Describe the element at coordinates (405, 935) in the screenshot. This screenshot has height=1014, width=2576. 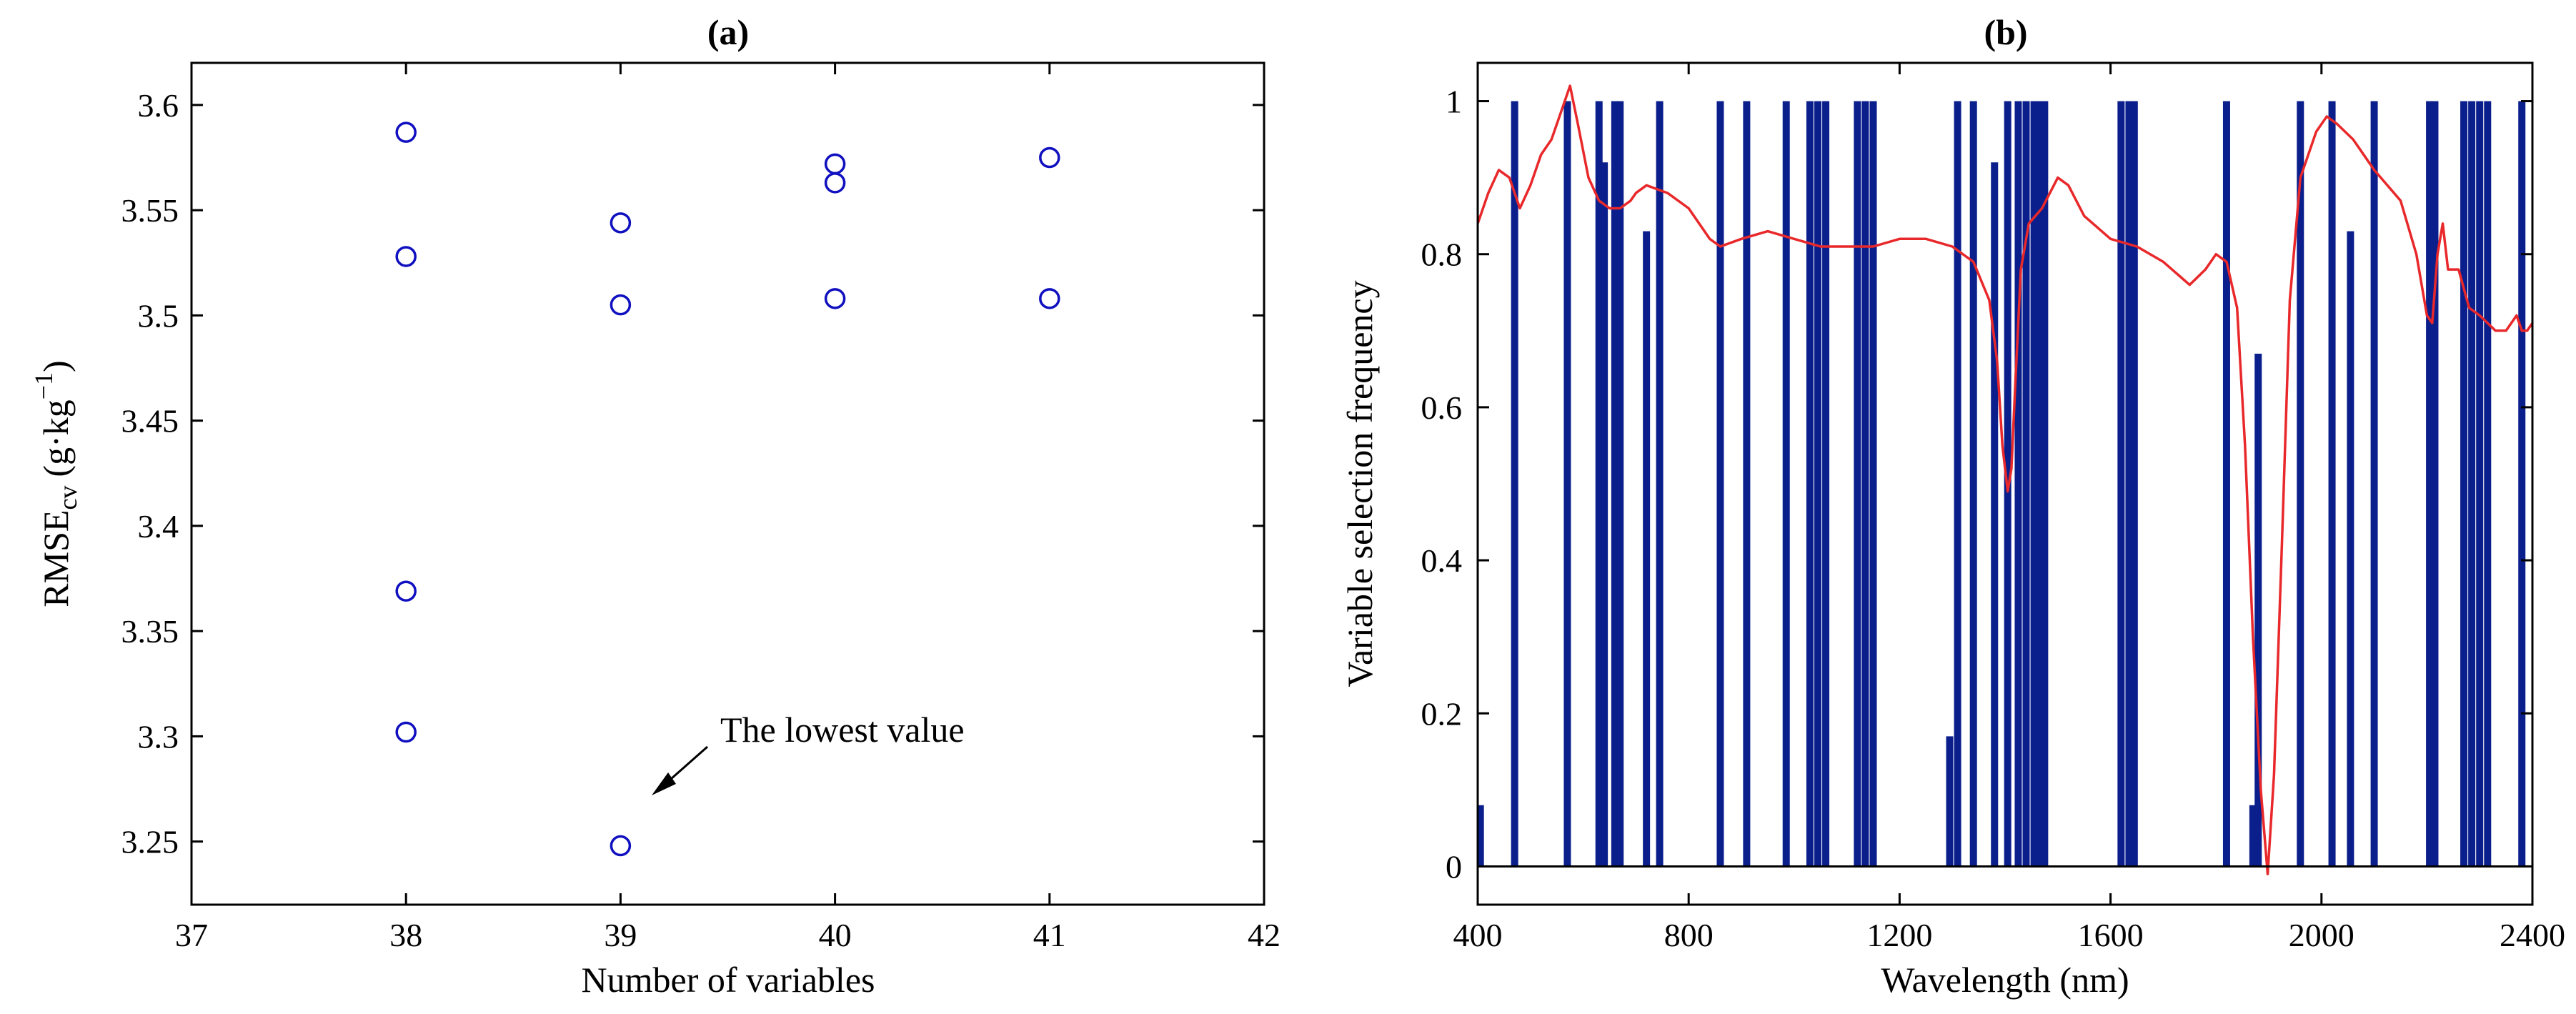
I see `x-tick-label: 38` at that location.